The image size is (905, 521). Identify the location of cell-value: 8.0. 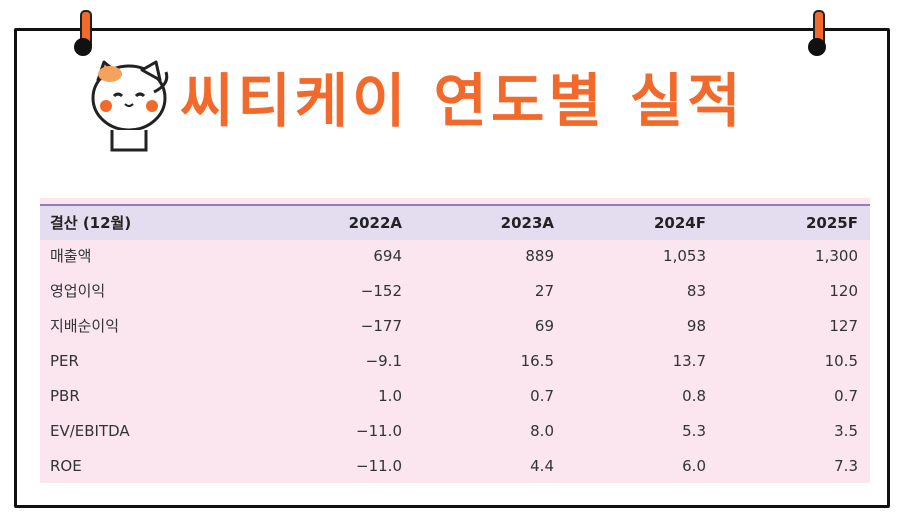
(542, 431).